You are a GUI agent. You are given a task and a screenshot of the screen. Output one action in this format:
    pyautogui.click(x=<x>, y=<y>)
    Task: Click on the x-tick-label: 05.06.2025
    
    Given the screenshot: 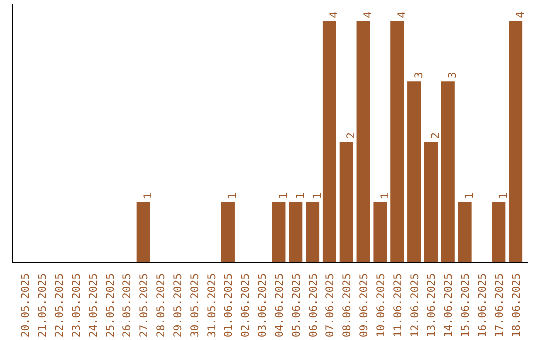 What is the action you would take?
    pyautogui.click(x=296, y=306)
    